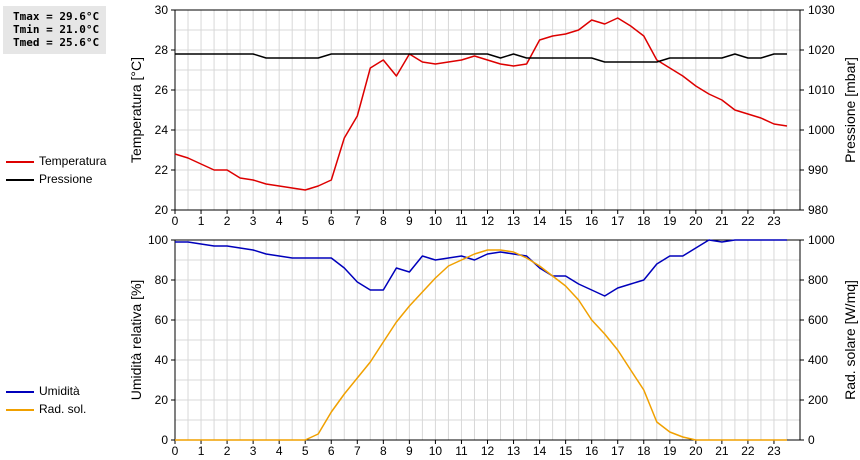 Image resolution: width=860 pixels, height=460 pixels. Describe the element at coordinates (20, 162) in the screenshot. I see `legend-swatch-temperature` at that location.